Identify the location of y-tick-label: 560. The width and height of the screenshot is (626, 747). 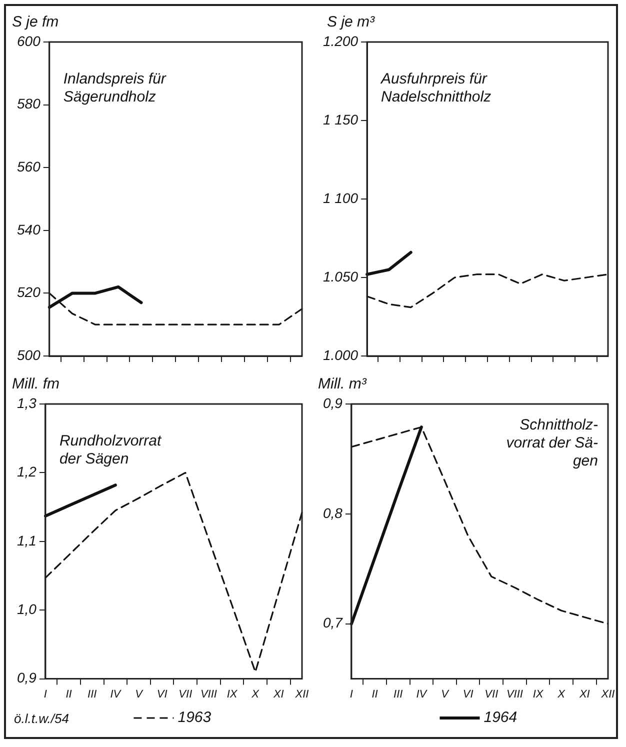
(29, 166).